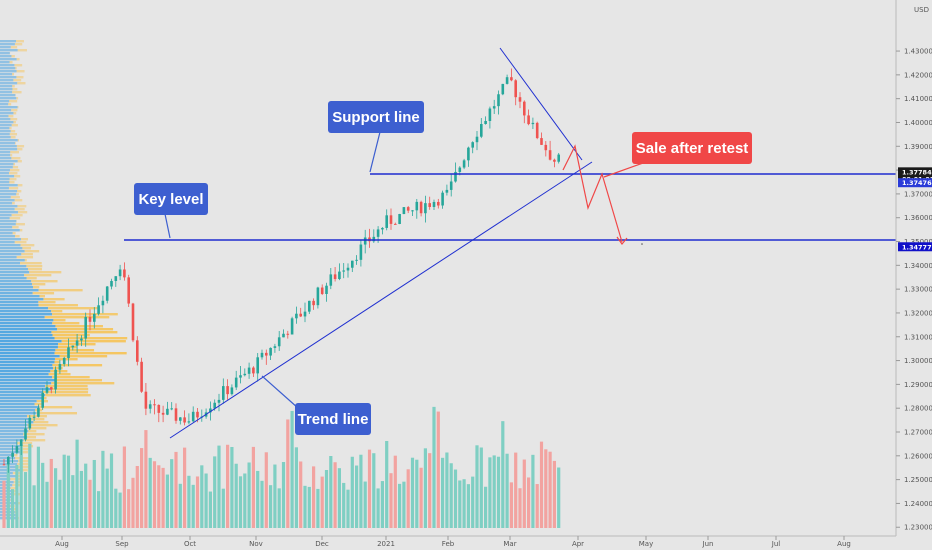  I want to click on wedge-top-line, so click(541, 104).